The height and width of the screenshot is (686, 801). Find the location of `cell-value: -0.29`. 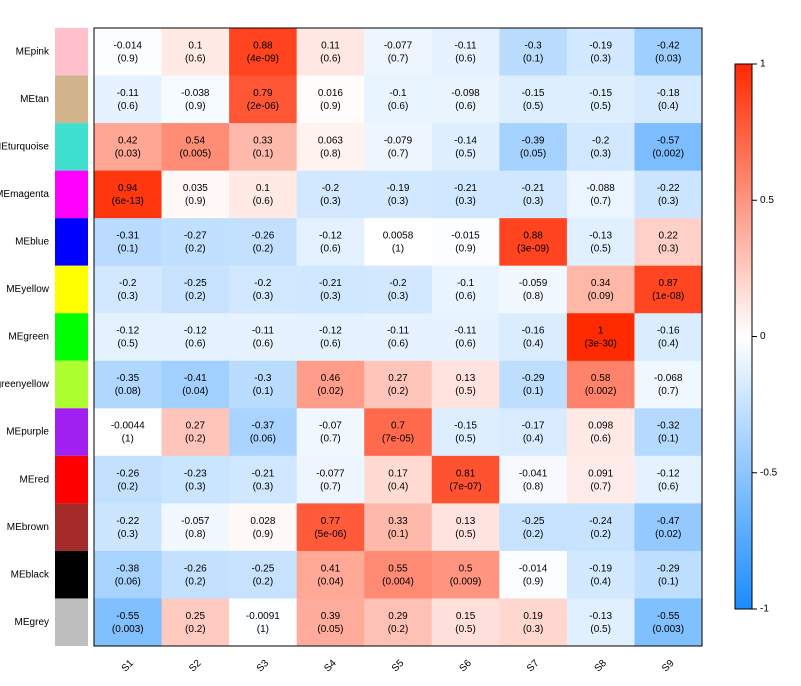

cell-value: -0.29 is located at coordinates (668, 568).